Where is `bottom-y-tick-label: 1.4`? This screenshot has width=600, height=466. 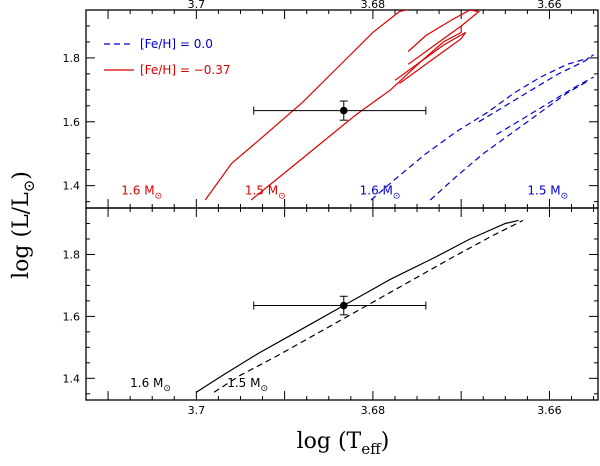 bottom-y-tick-label: 1.4 is located at coordinates (72, 378).